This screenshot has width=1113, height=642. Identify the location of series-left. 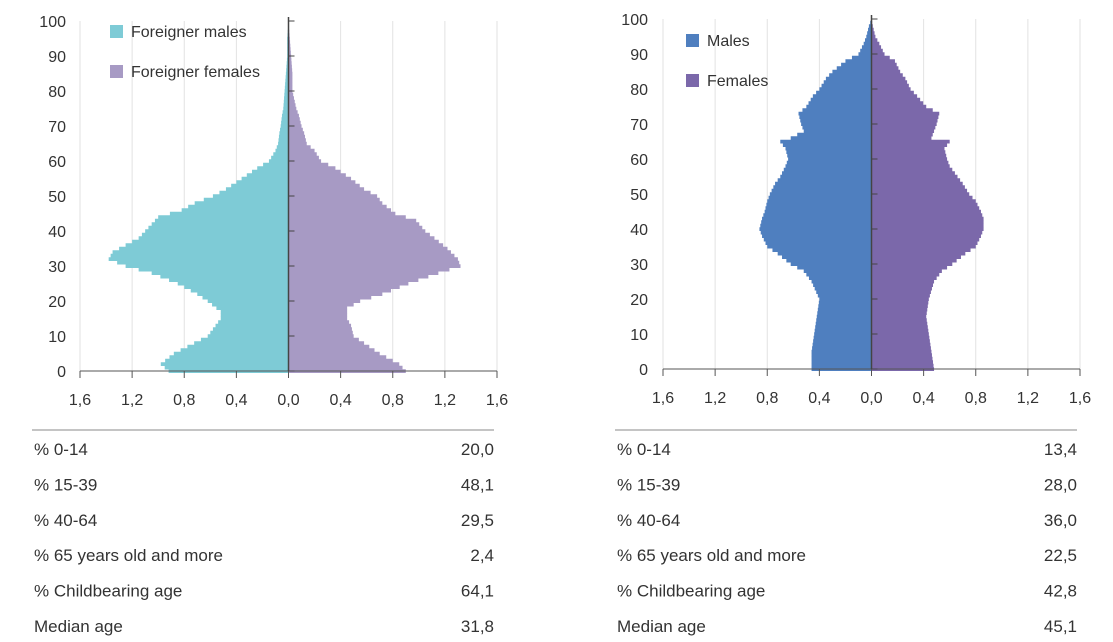
(815, 196).